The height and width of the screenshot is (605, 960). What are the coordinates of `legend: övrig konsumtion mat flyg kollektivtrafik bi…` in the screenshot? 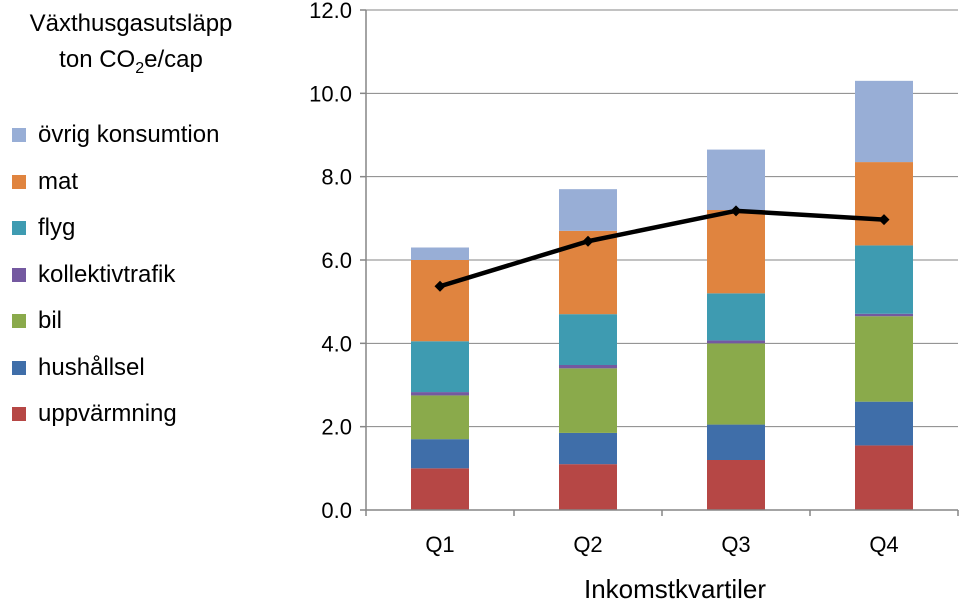 It's located at (115, 275).